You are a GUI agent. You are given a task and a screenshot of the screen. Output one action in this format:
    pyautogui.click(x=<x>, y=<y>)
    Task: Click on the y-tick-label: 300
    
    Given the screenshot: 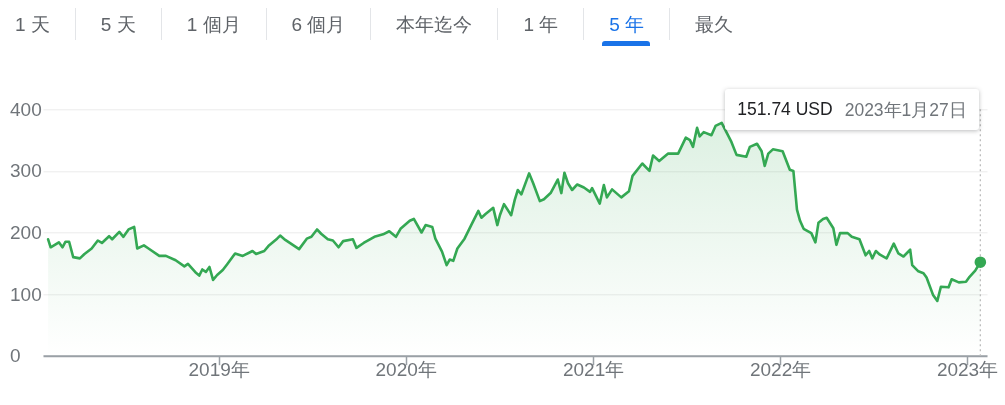 What is the action you would take?
    pyautogui.click(x=26, y=171)
    